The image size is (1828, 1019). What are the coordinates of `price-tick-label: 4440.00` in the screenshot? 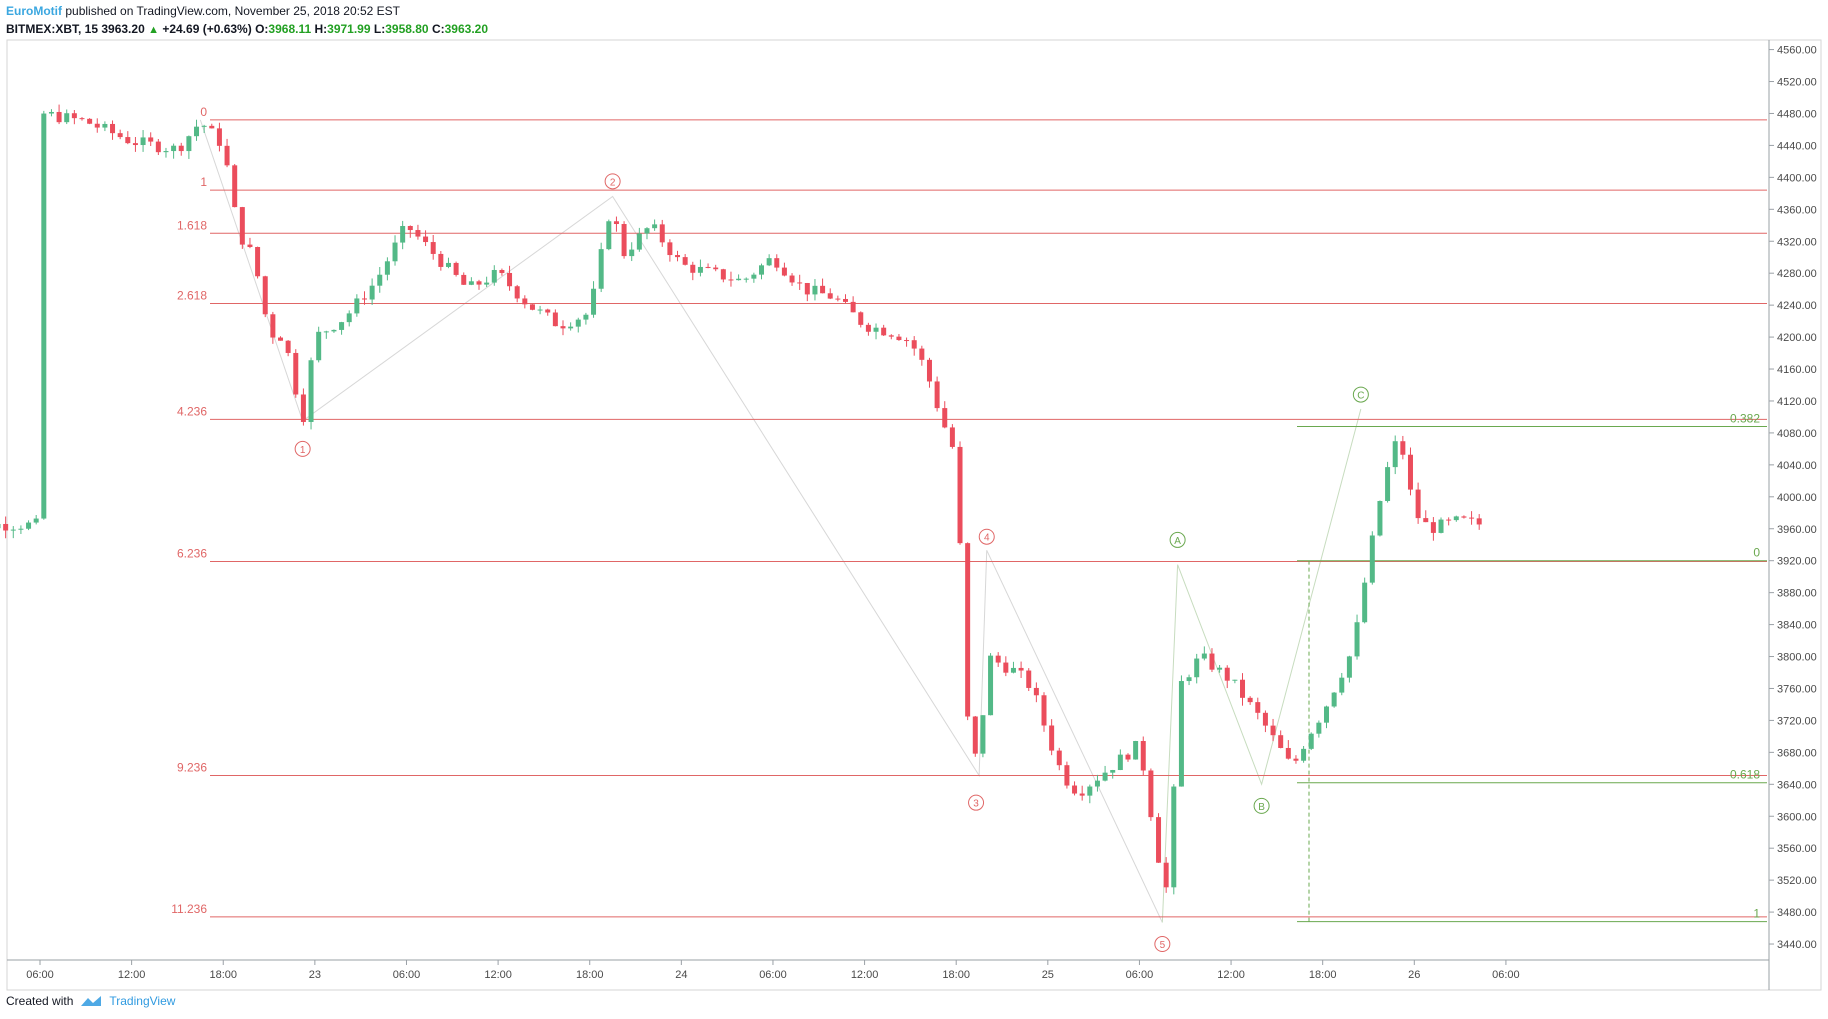 It's located at (1797, 146).